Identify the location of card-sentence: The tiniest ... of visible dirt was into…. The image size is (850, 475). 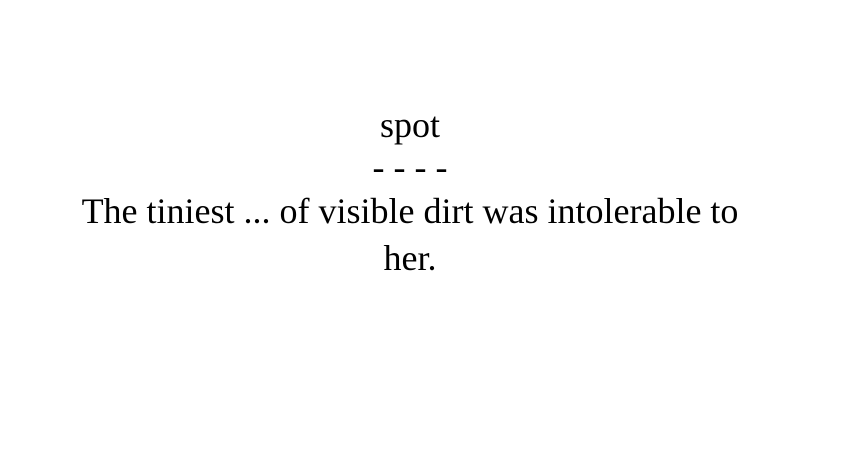
(410, 234).